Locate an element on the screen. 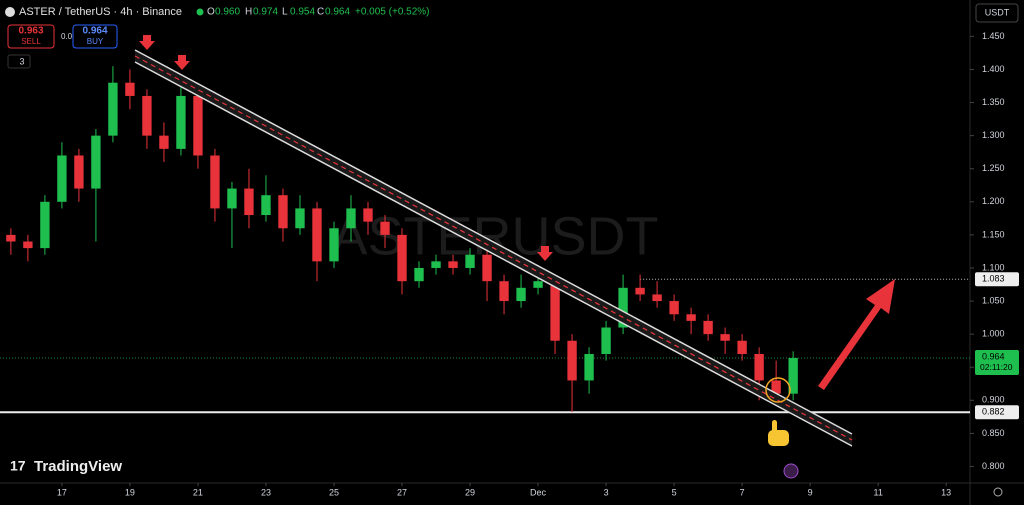 The image size is (1024, 505). x-tick-label: 5 is located at coordinates (674, 492).